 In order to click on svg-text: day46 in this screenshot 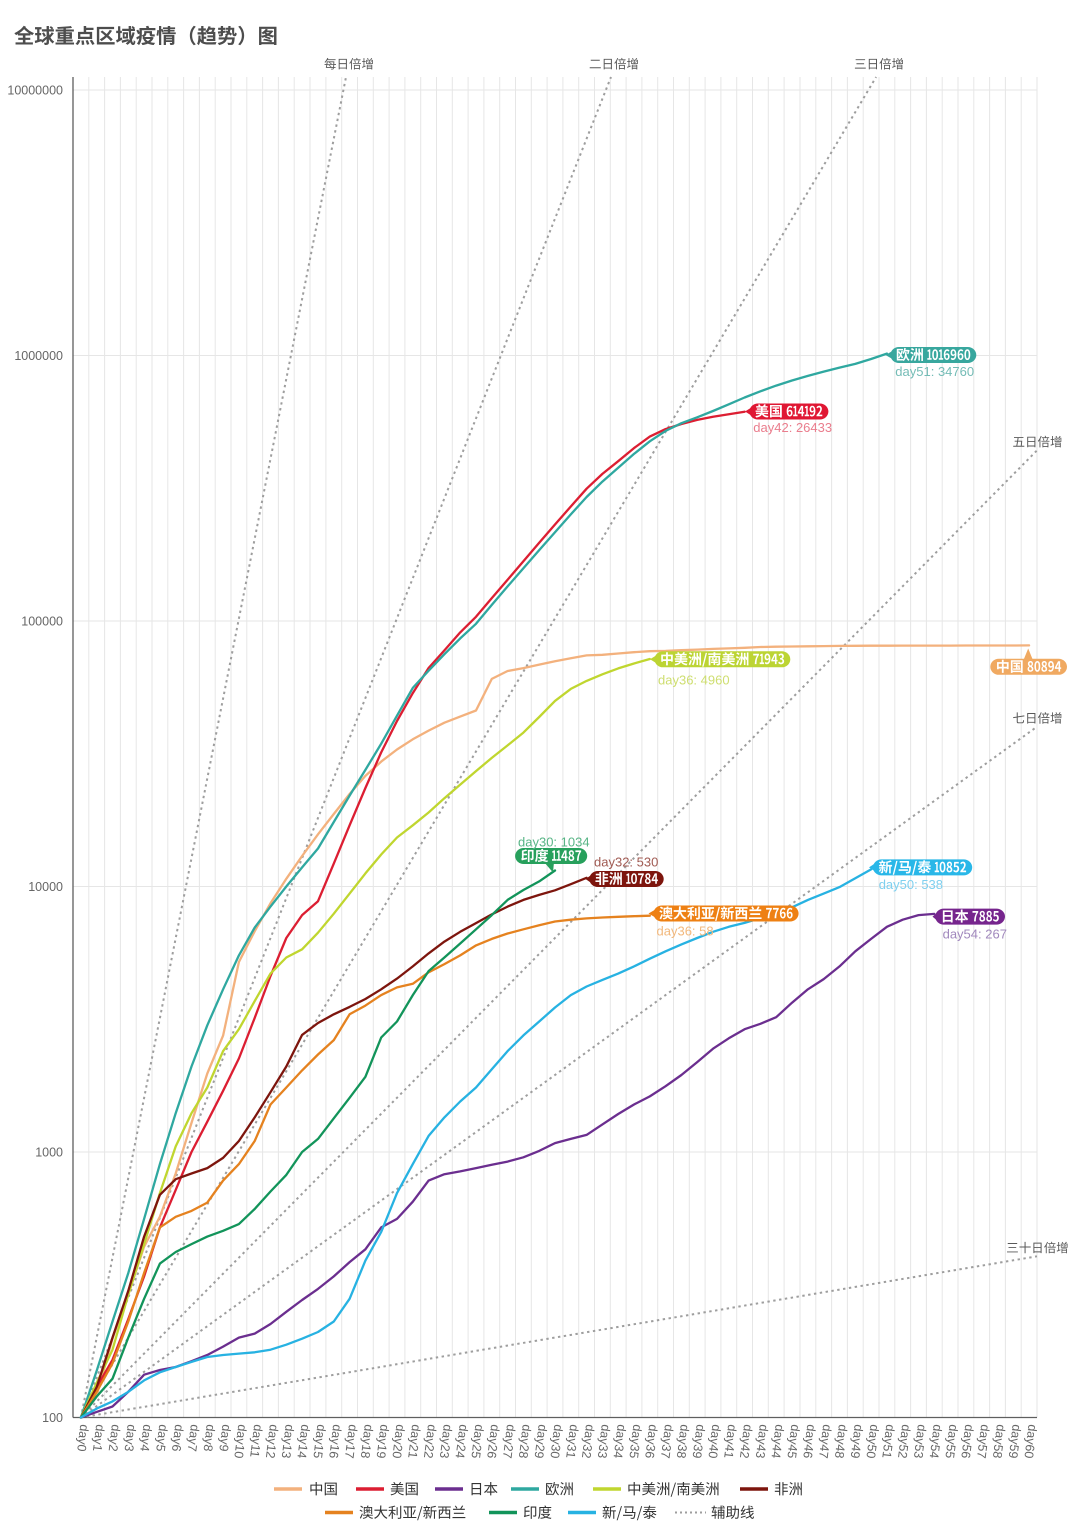, I will do `click(809, 1442)`.